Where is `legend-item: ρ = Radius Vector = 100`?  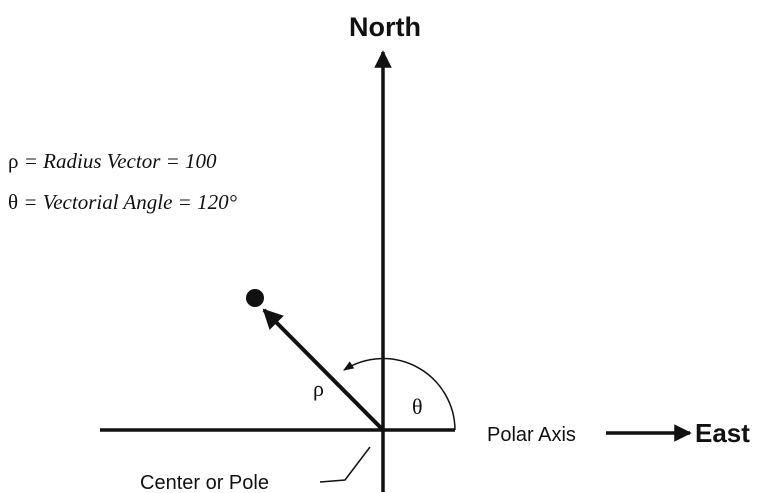 legend-item: ρ = Radius Vector = 100 is located at coordinates (112, 161).